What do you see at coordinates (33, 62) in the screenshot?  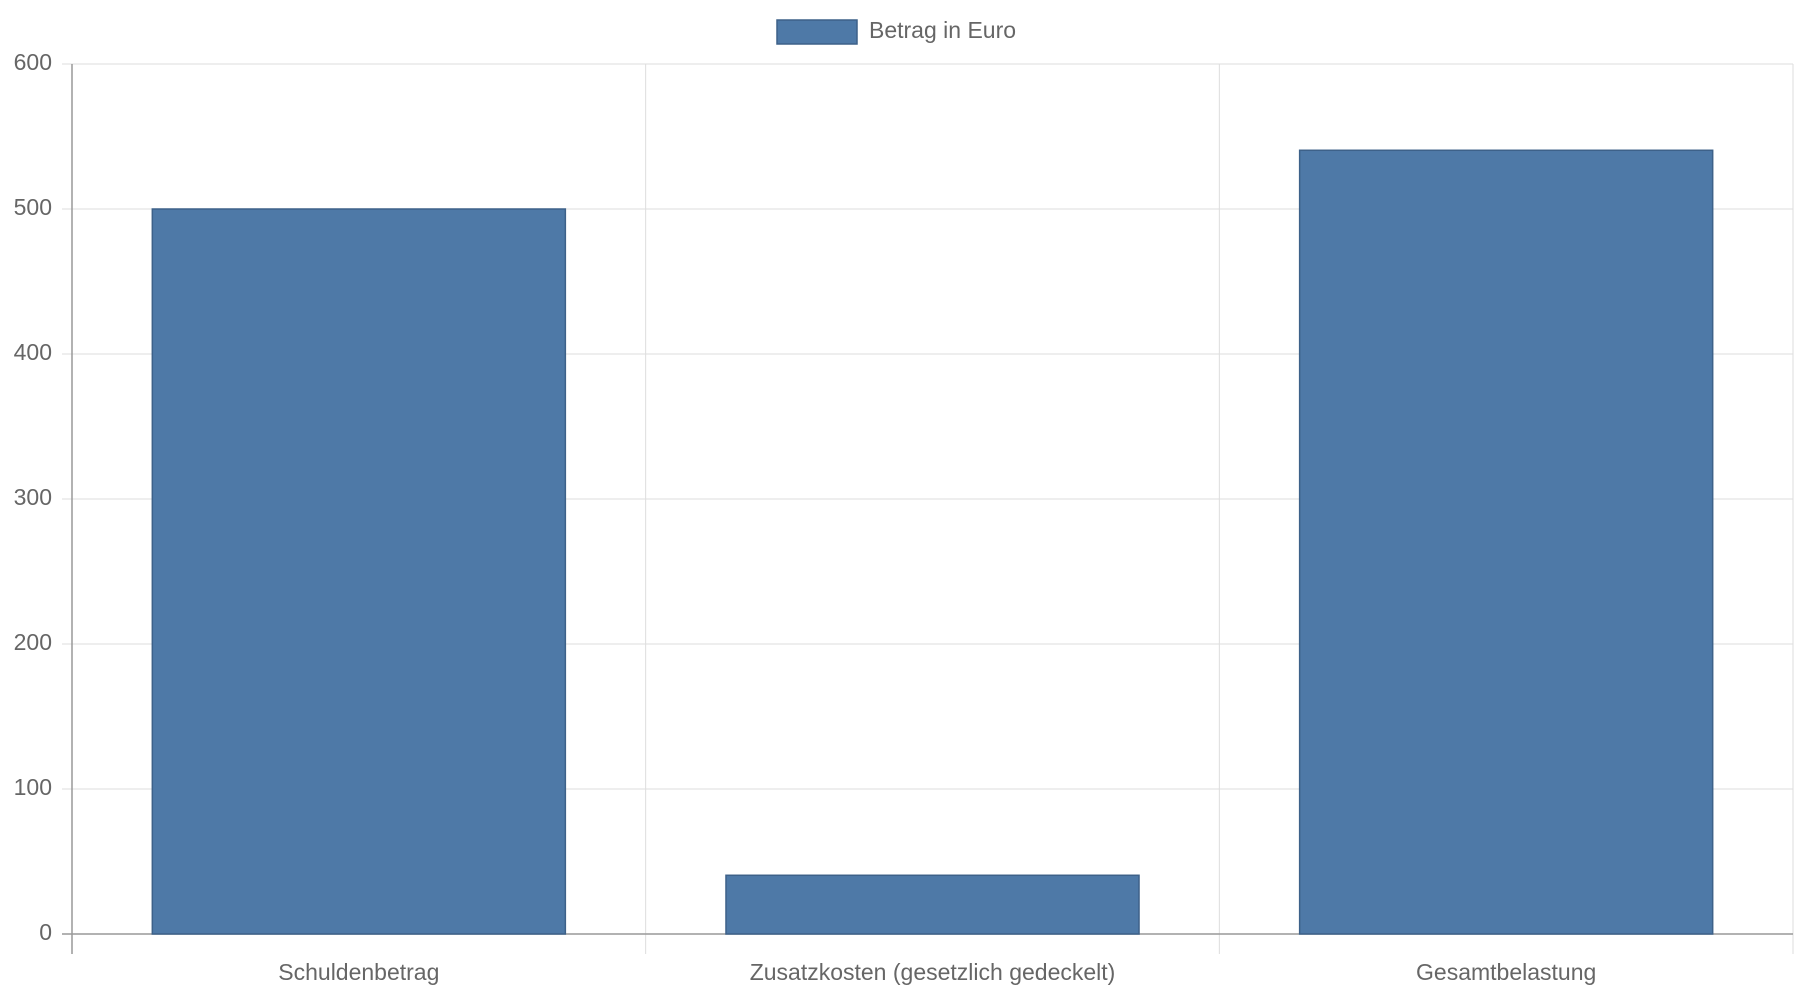 I see `y-tick-label: 600` at bounding box center [33, 62].